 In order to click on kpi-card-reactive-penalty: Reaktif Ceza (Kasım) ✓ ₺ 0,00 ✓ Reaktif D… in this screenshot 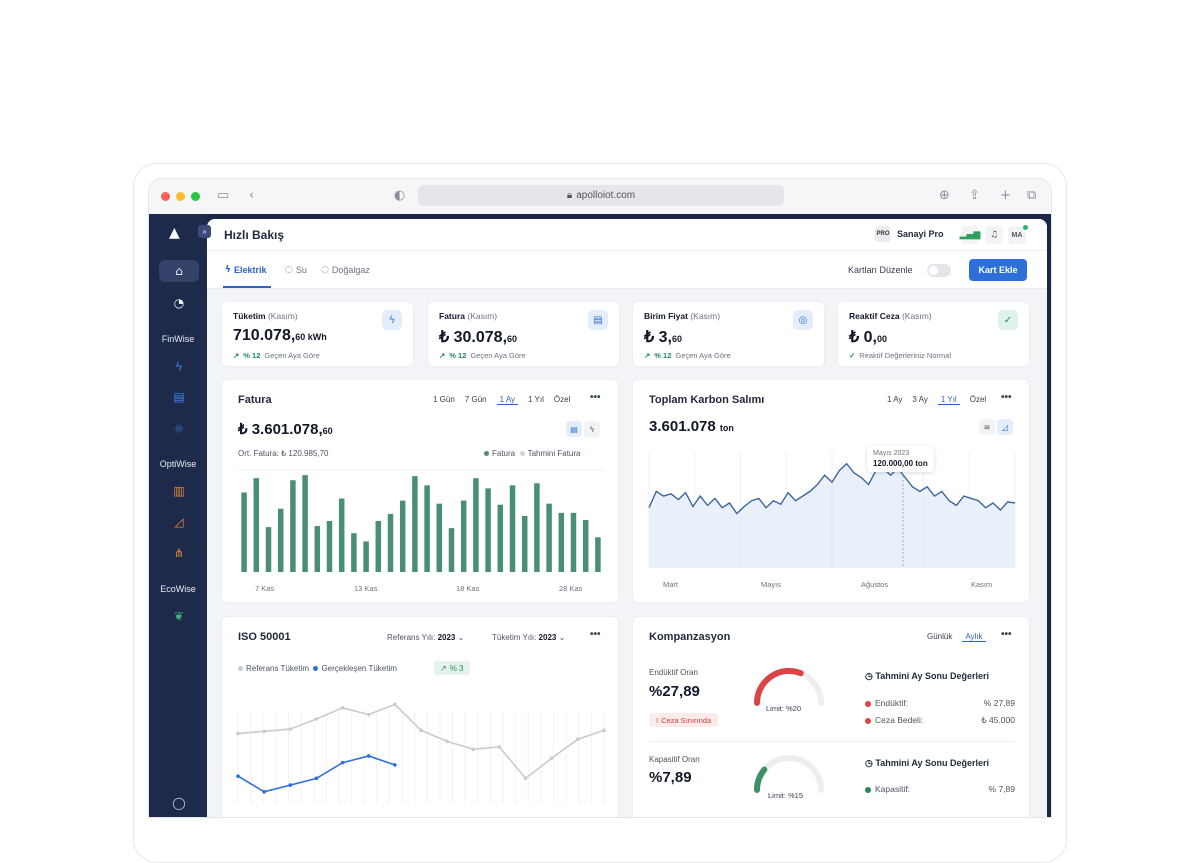, I will do `click(933, 334)`.